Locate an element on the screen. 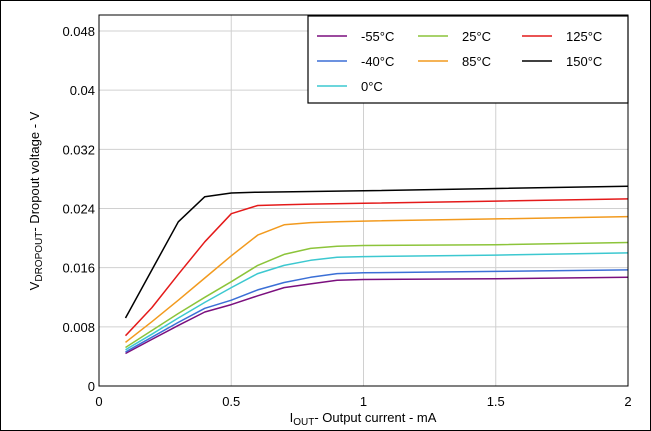 The height and width of the screenshot is (431, 651). x-tick-label: 1 is located at coordinates (363, 401).